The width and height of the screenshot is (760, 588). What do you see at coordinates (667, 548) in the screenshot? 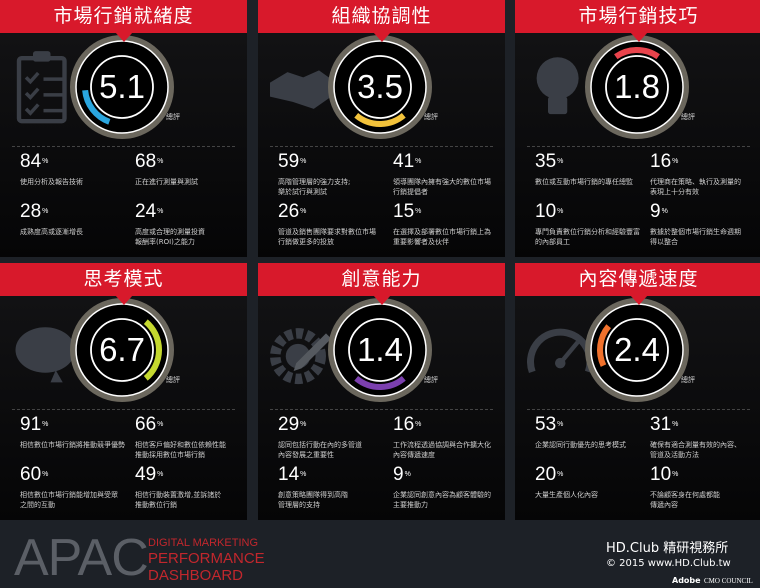
I see `watermark: HD.Club 精研視務所` at bounding box center [667, 548].